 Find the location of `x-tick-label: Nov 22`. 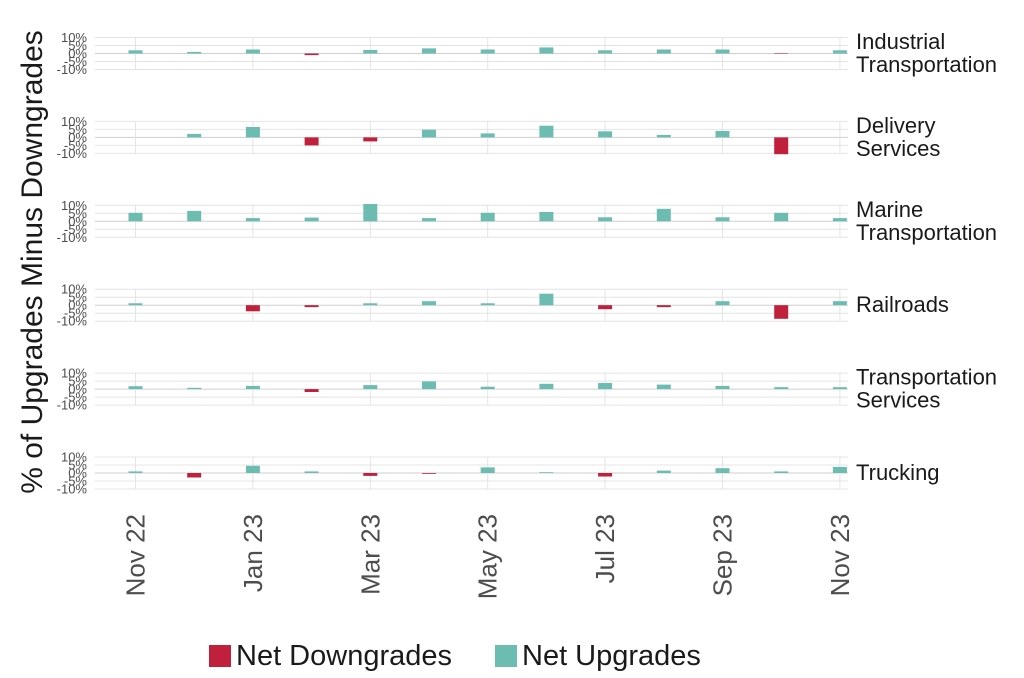

x-tick-label: Nov 22 is located at coordinates (136, 555).